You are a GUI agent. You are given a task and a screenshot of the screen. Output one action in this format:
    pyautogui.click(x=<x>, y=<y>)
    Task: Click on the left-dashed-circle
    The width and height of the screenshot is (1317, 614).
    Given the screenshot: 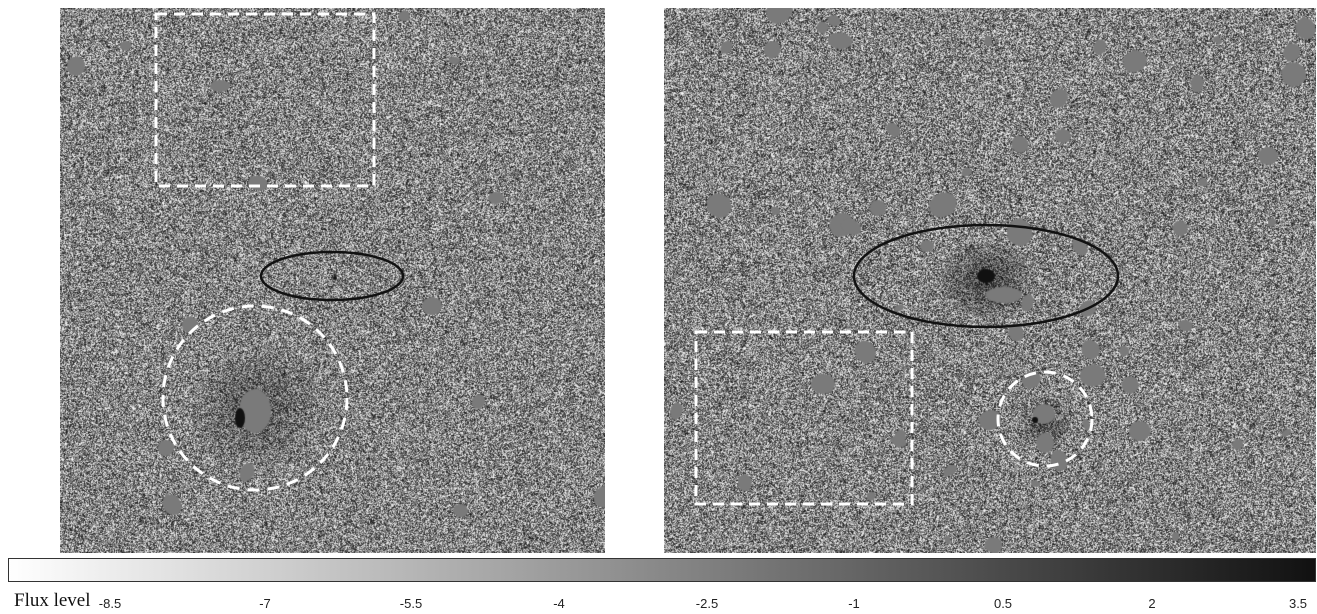 What is the action you would take?
    pyautogui.click(x=255, y=398)
    